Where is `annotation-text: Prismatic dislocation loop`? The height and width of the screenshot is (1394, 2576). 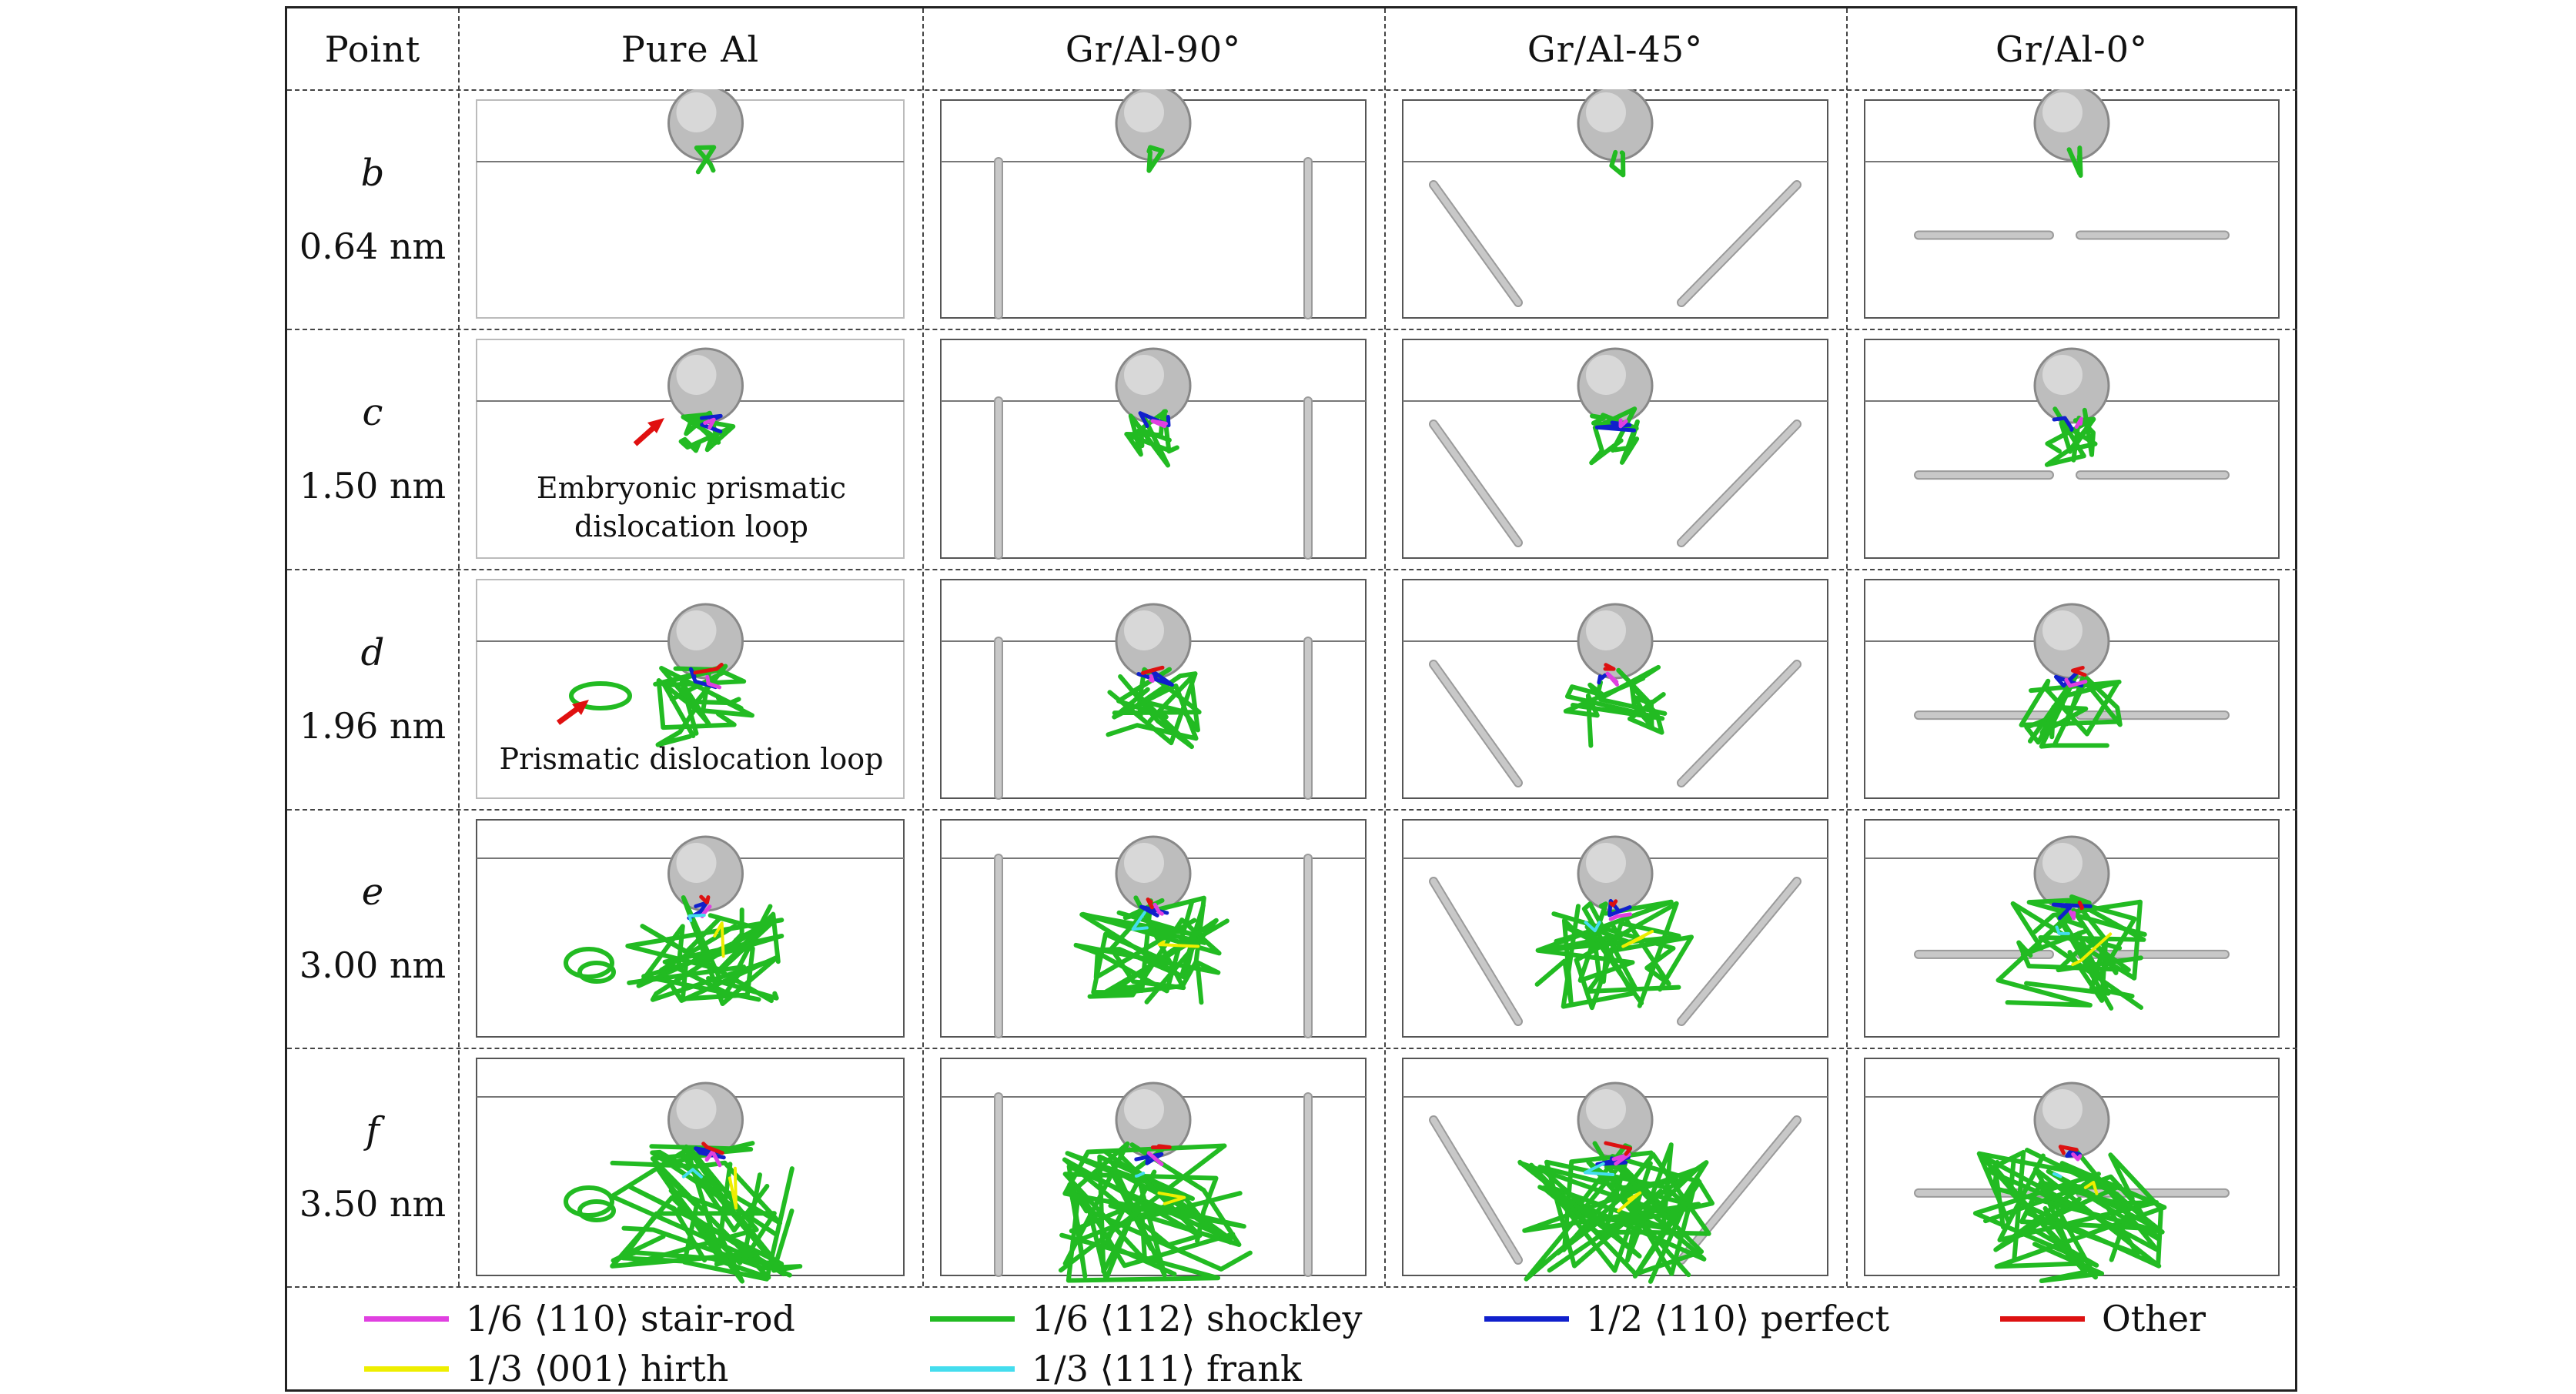
annotation-text: Prismatic dislocation loop is located at coordinates (692, 759).